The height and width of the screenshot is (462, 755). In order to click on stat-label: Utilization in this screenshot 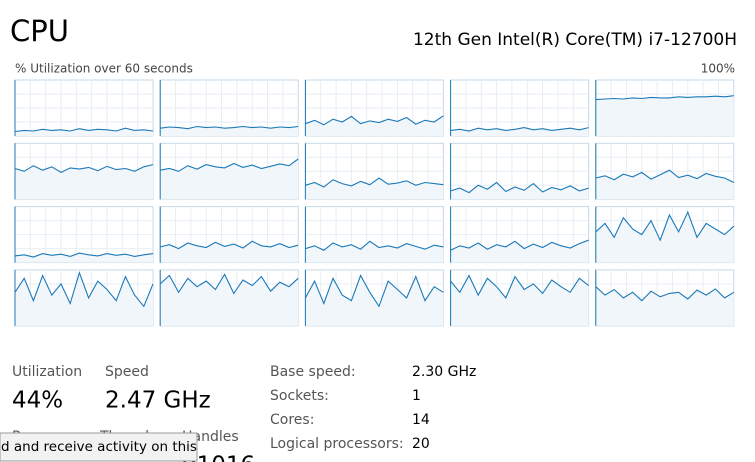, I will do `click(47, 372)`.